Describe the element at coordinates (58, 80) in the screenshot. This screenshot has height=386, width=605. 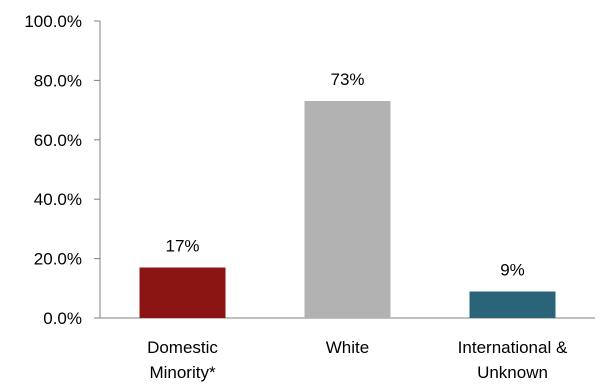
I see `y-tick-label: 80.0%` at that location.